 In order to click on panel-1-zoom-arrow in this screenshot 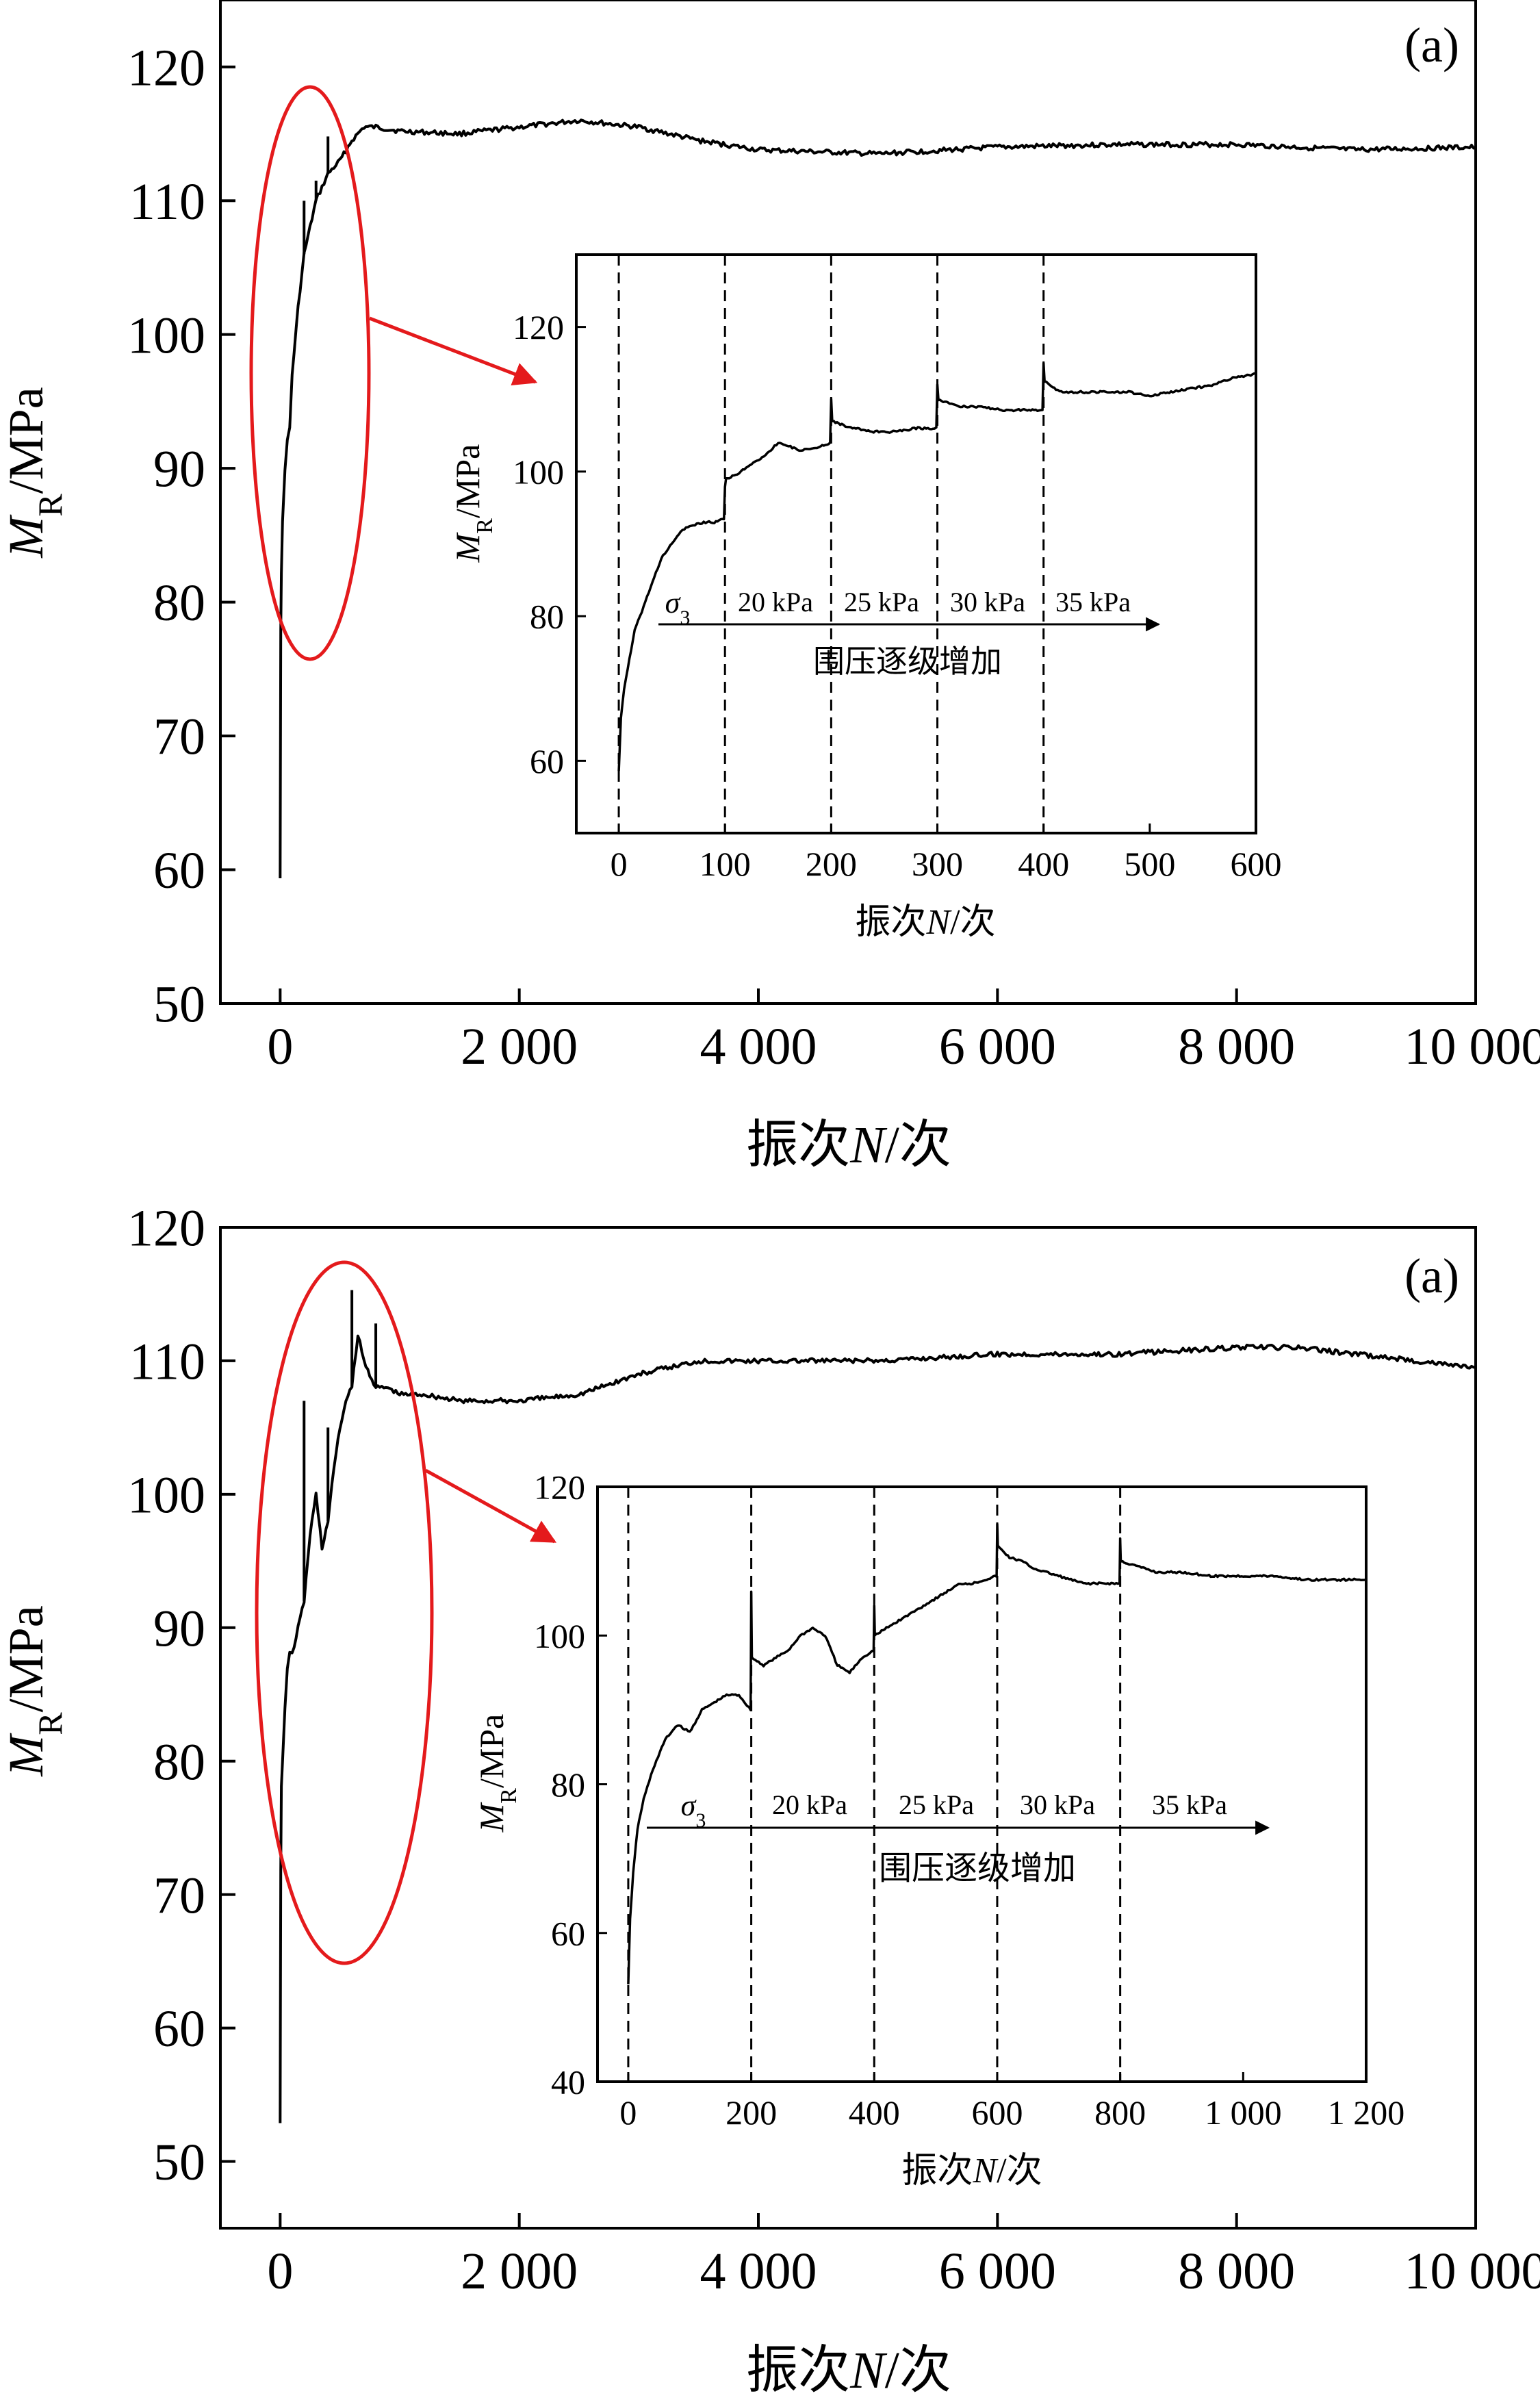, I will do `click(453, 351)`.